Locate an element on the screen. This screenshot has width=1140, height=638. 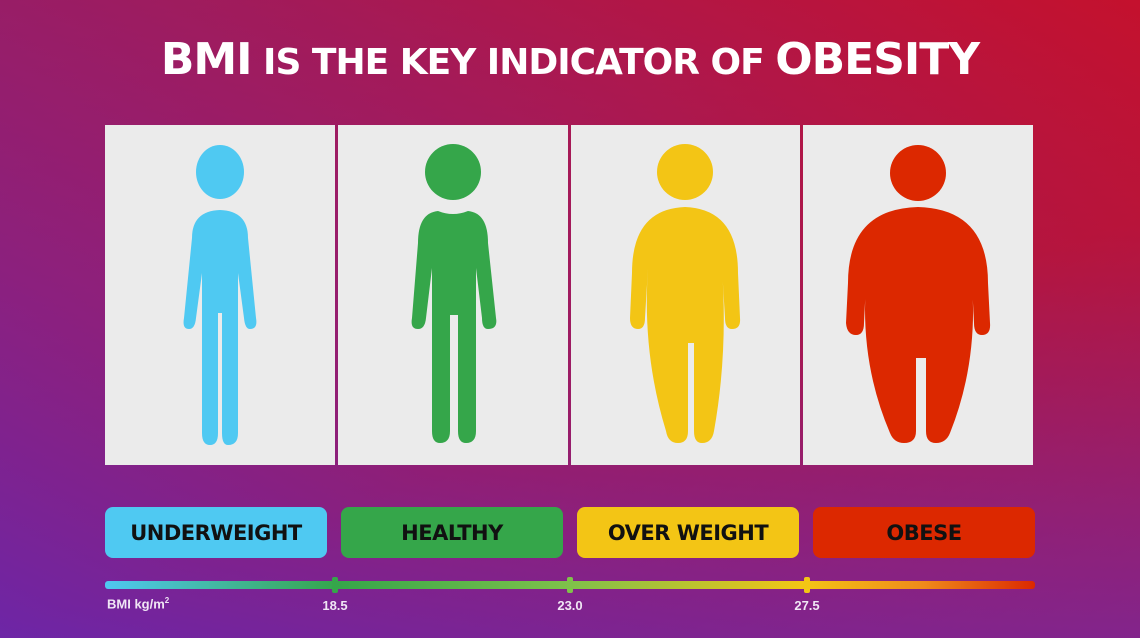
label-overweight: OVER WEIGHT is located at coordinates (688, 532).